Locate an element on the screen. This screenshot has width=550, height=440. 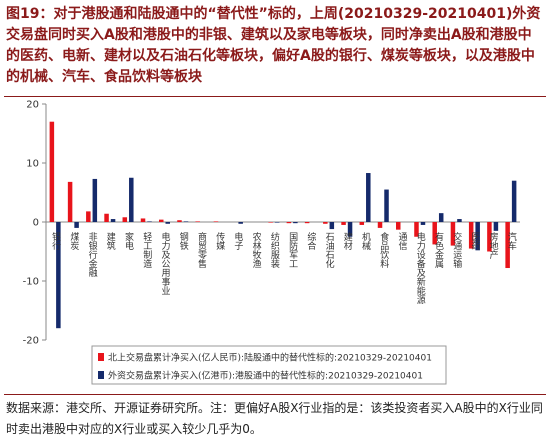
y-tick-label: 0 is located at coordinates (36, 223).